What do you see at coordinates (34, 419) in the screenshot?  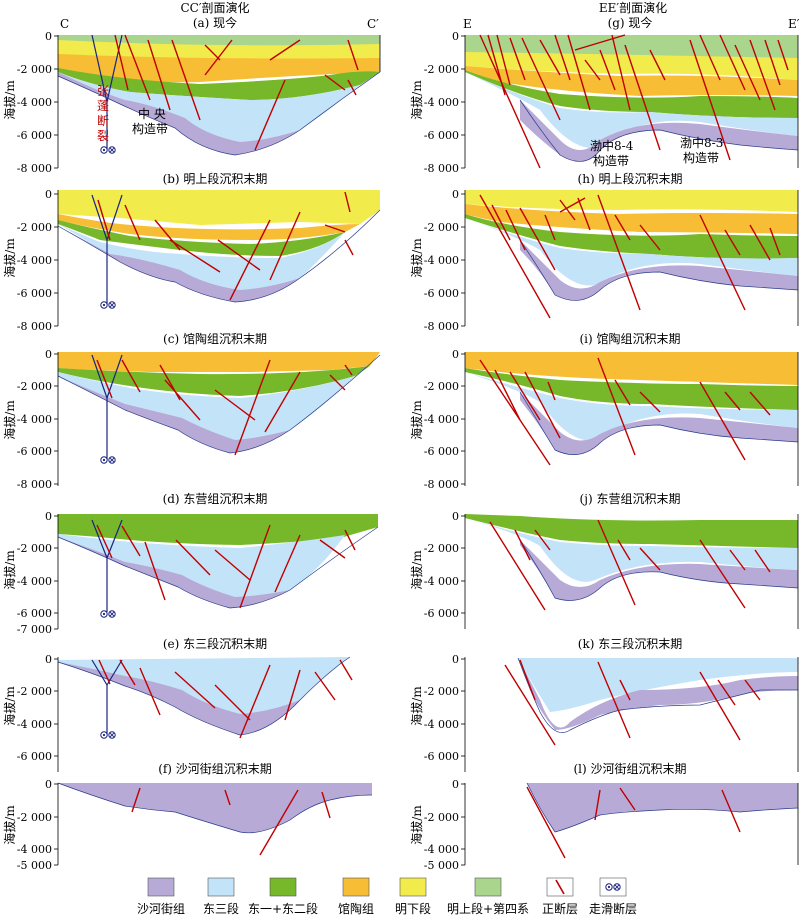 I see `panel-c-tick-label: -4 000` at bounding box center [34, 419].